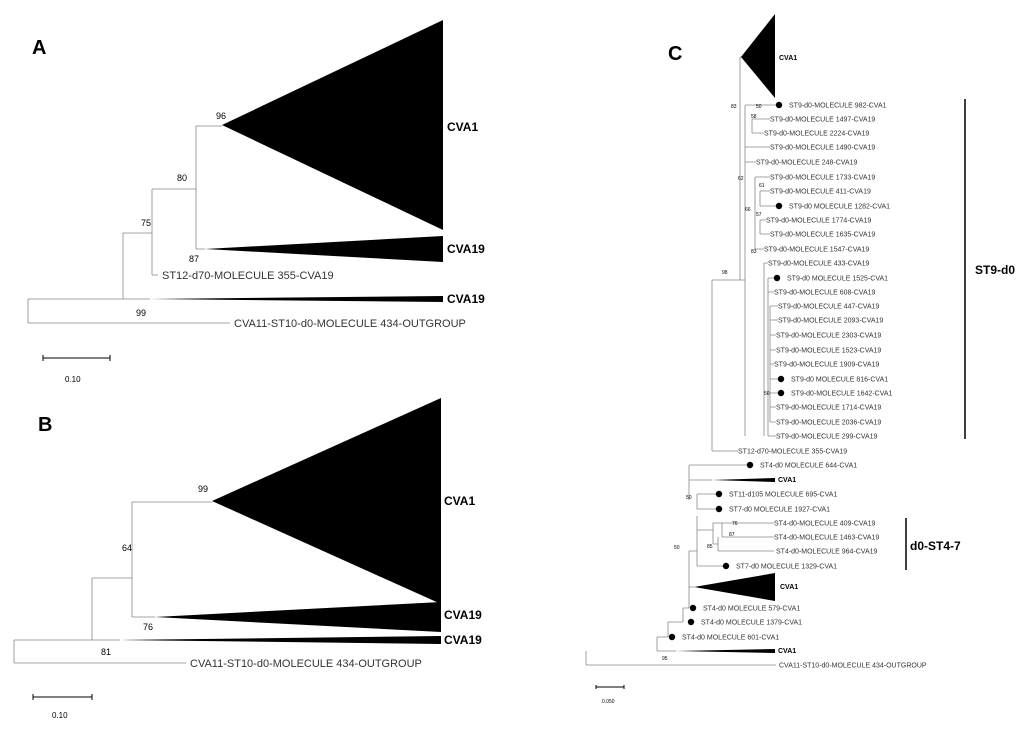  What do you see at coordinates (827, 437) in the screenshot?
I see `panel-c-leaf-label: ST9-d0-MOLECULE 299-CVA19` at bounding box center [827, 437].